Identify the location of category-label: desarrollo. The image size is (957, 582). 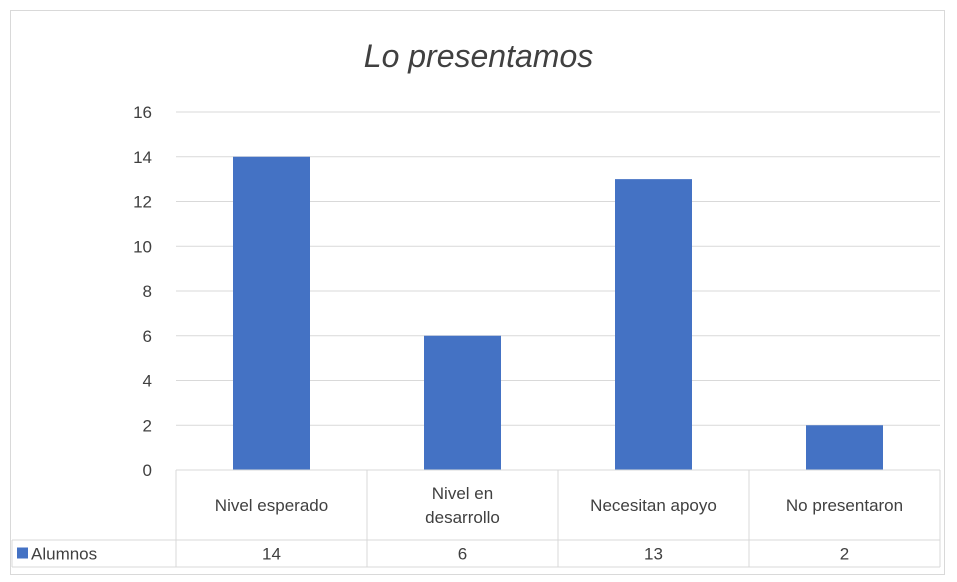
(462, 517).